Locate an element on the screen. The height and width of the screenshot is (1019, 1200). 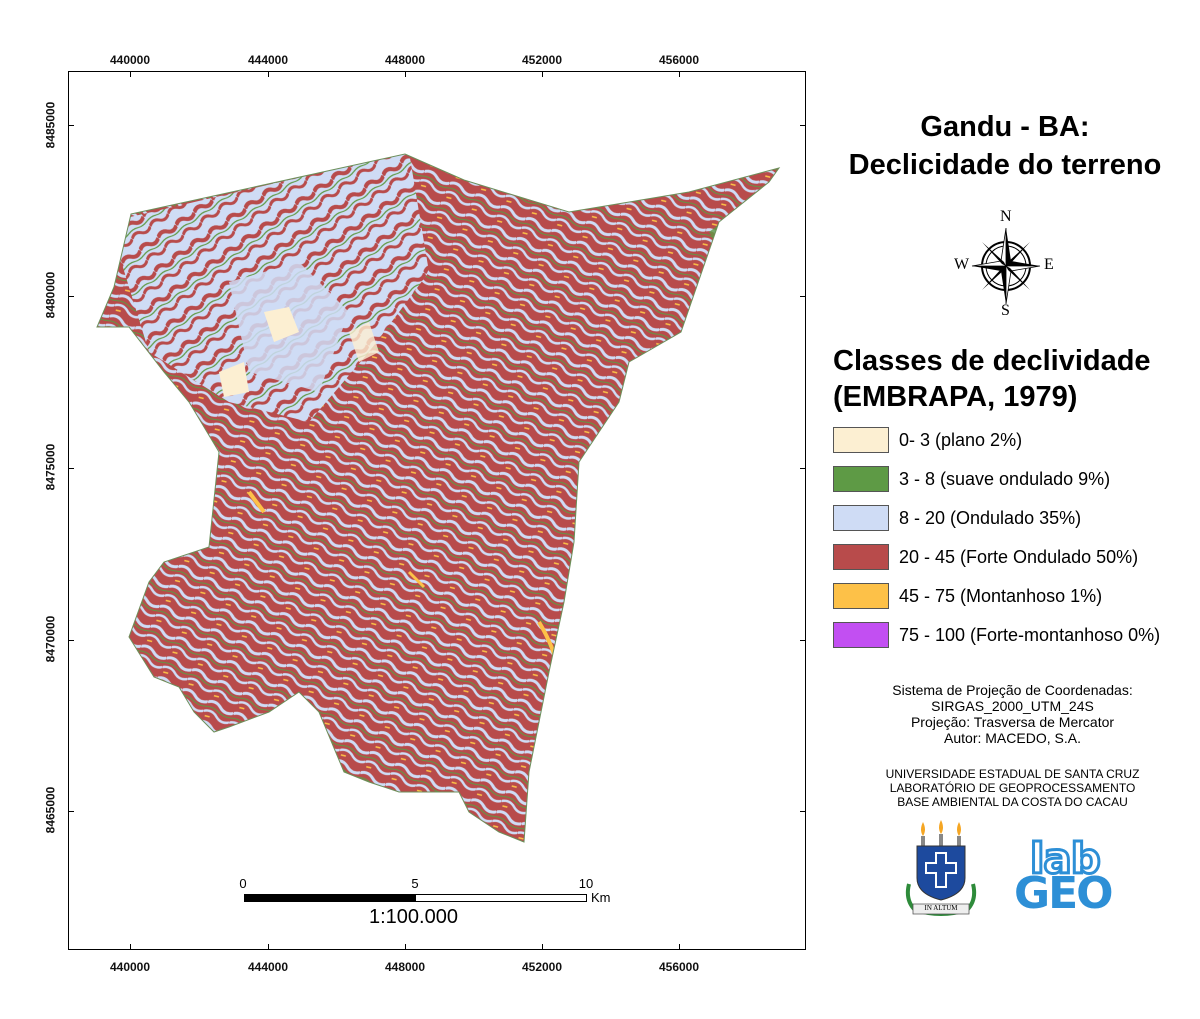
y-label-8475000: 8475000 is located at coordinates (50, 467).